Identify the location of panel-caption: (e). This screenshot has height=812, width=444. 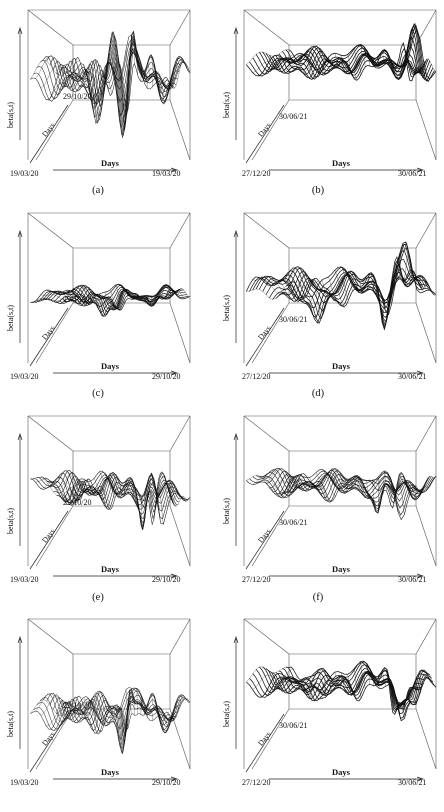
(98, 597).